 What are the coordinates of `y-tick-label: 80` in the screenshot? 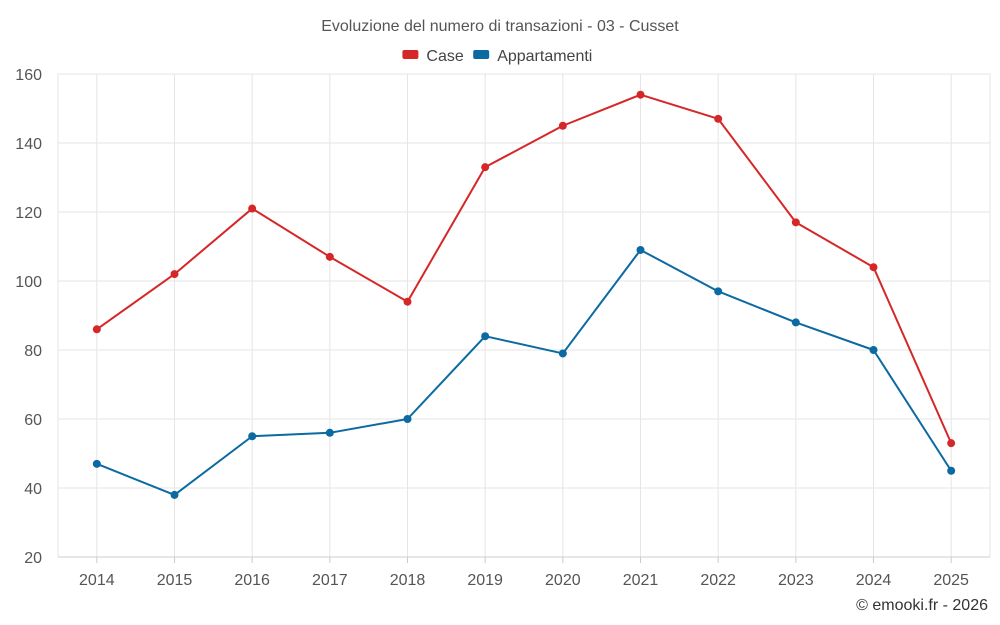 It's located at (33, 351).